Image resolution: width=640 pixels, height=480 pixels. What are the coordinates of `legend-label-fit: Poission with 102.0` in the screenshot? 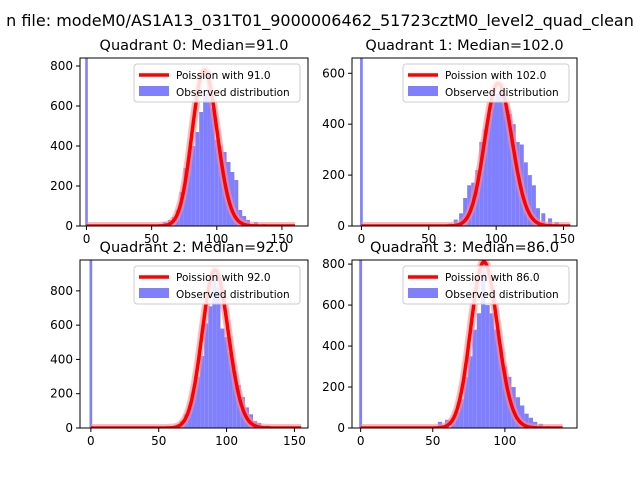 It's located at (495, 76).